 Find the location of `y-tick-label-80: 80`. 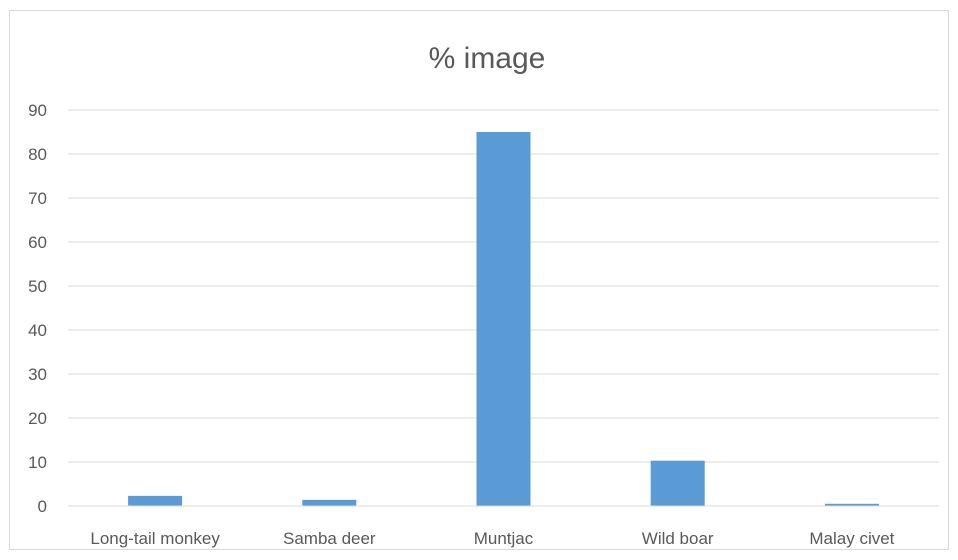

y-tick-label-80: 80 is located at coordinates (37, 154).